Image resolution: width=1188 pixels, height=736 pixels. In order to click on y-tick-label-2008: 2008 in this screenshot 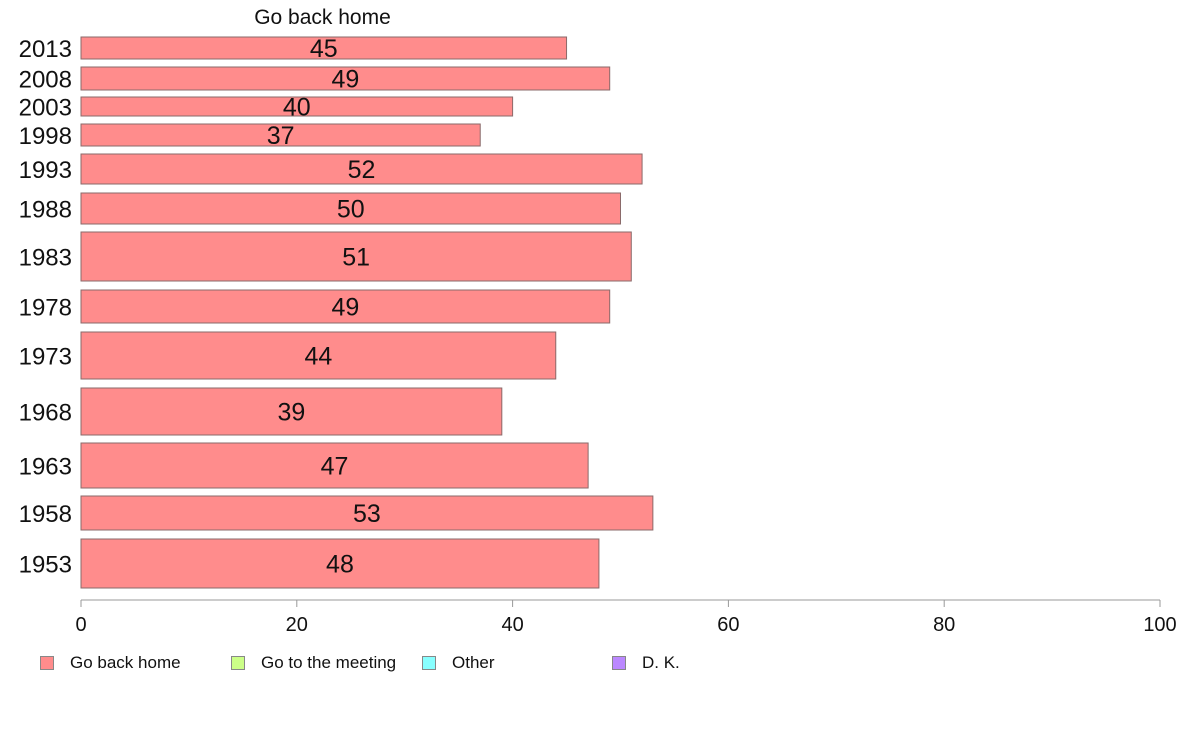, I will do `click(45, 80)`.